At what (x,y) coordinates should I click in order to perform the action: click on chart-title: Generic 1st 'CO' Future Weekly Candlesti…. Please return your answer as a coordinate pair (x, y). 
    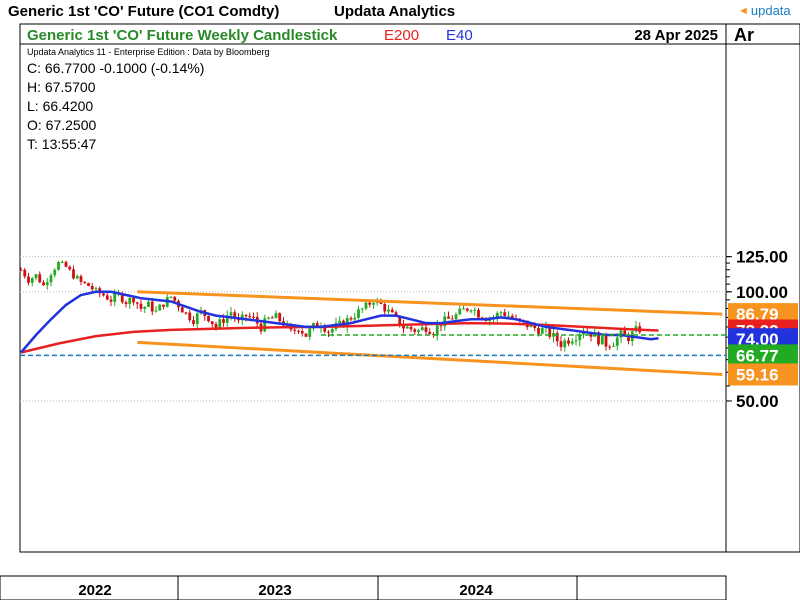
    Looking at the image, I should click on (182, 35).